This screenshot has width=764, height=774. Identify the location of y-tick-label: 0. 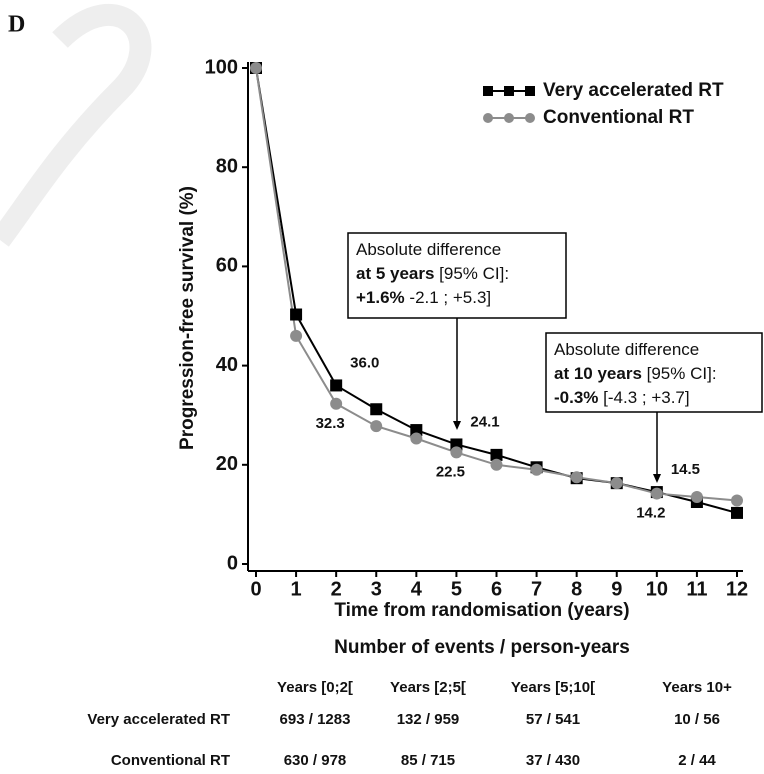
(232, 563).